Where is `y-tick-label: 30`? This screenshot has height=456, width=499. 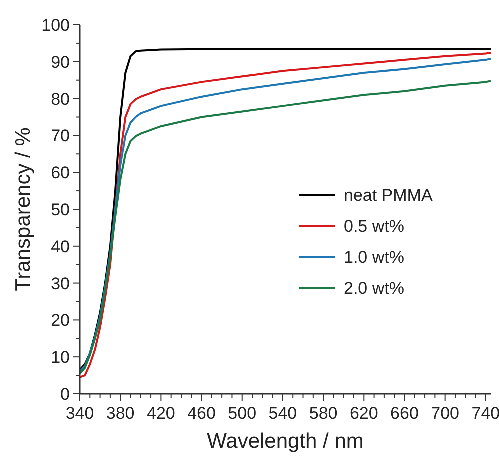 y-tick-label: 30 is located at coordinates (60, 284).